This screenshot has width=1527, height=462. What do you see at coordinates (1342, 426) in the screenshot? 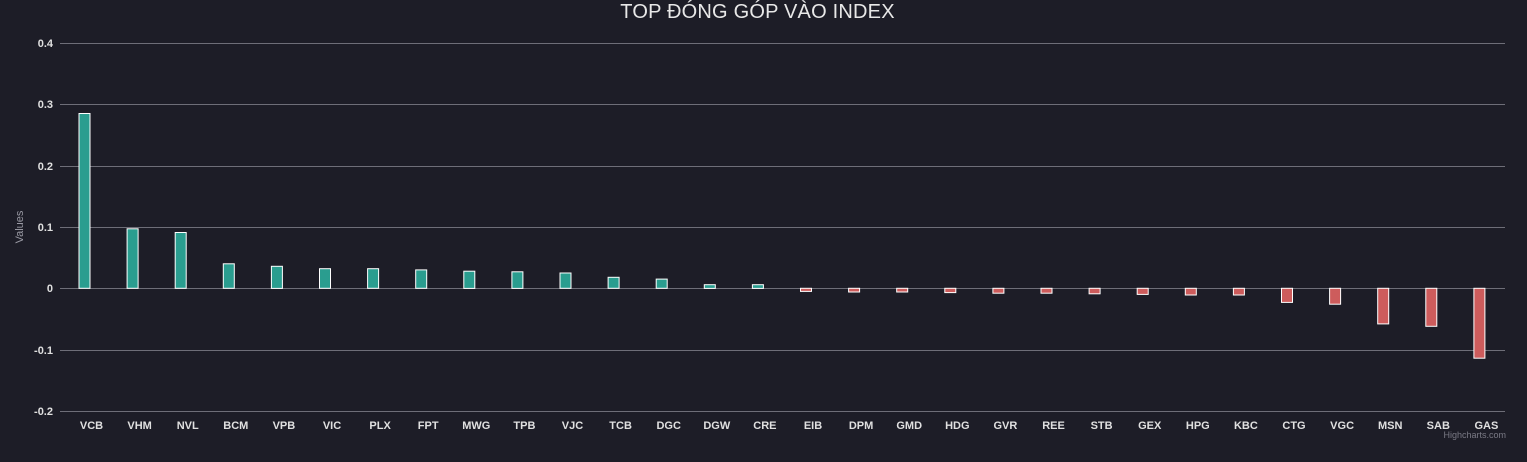
I see `x-tick-label: VGC` at bounding box center [1342, 426].